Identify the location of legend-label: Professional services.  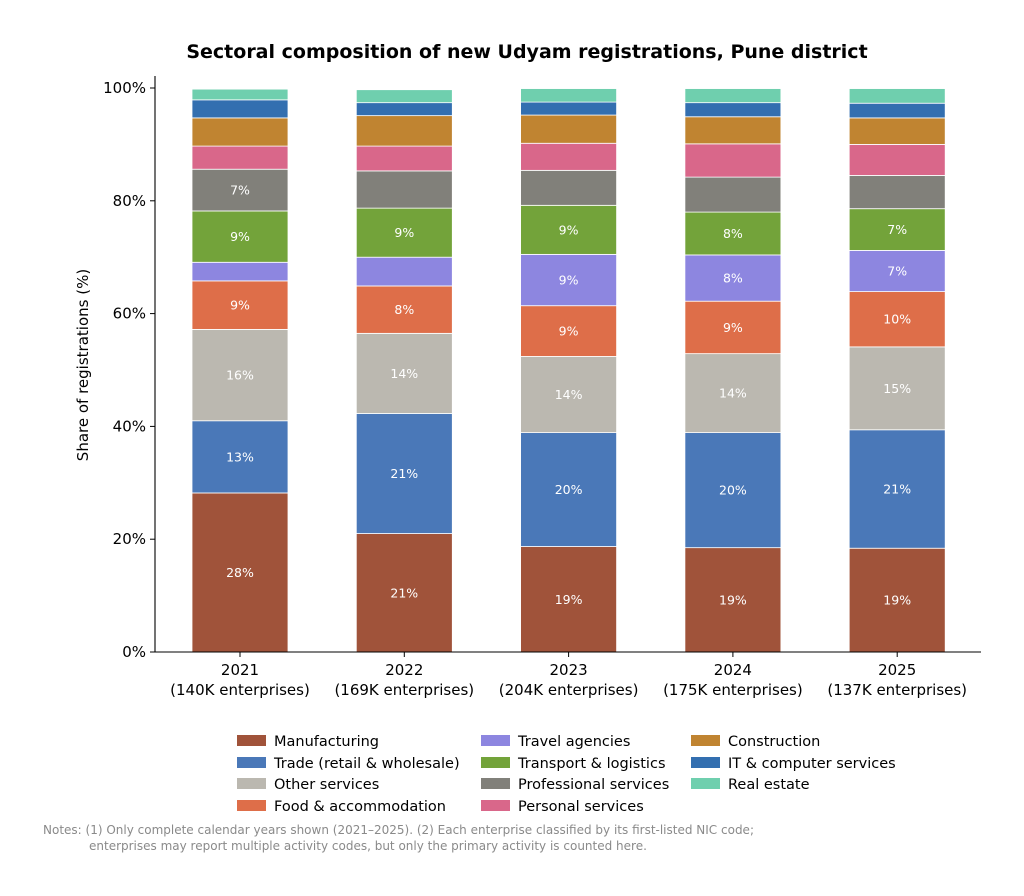
(593, 785).